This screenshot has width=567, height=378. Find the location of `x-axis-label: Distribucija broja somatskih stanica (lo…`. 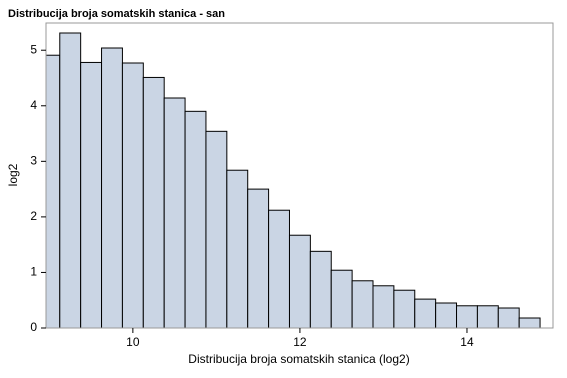

x-axis-label: Distribucija broja somatskih stanica (lo… is located at coordinates (298, 359).